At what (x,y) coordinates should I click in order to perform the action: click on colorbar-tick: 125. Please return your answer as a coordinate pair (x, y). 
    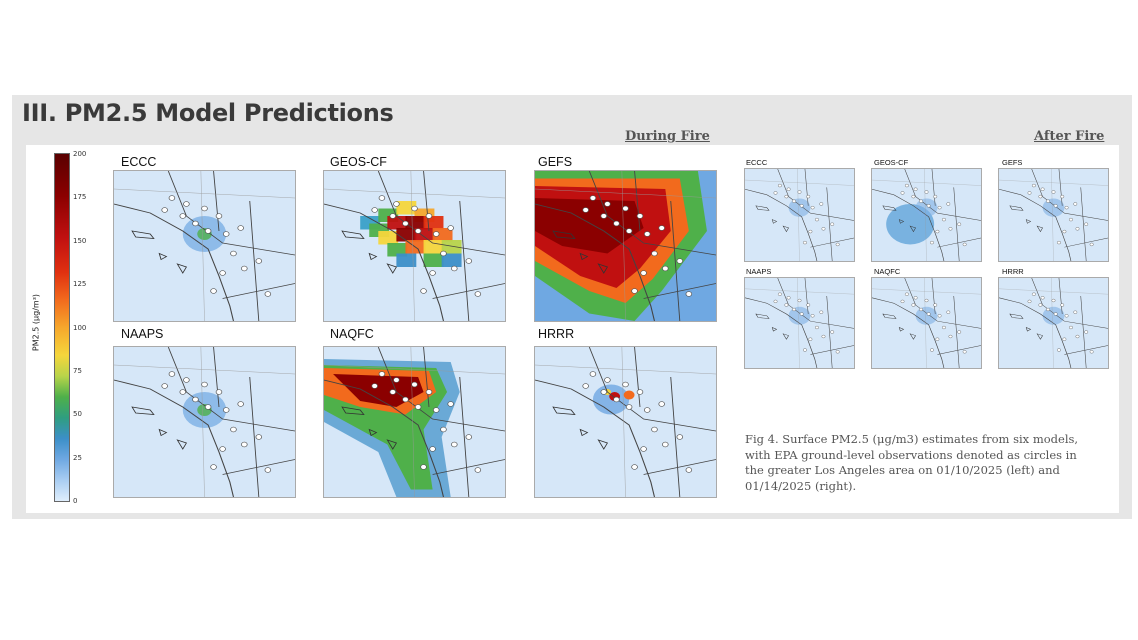
    Looking at the image, I should click on (80, 284).